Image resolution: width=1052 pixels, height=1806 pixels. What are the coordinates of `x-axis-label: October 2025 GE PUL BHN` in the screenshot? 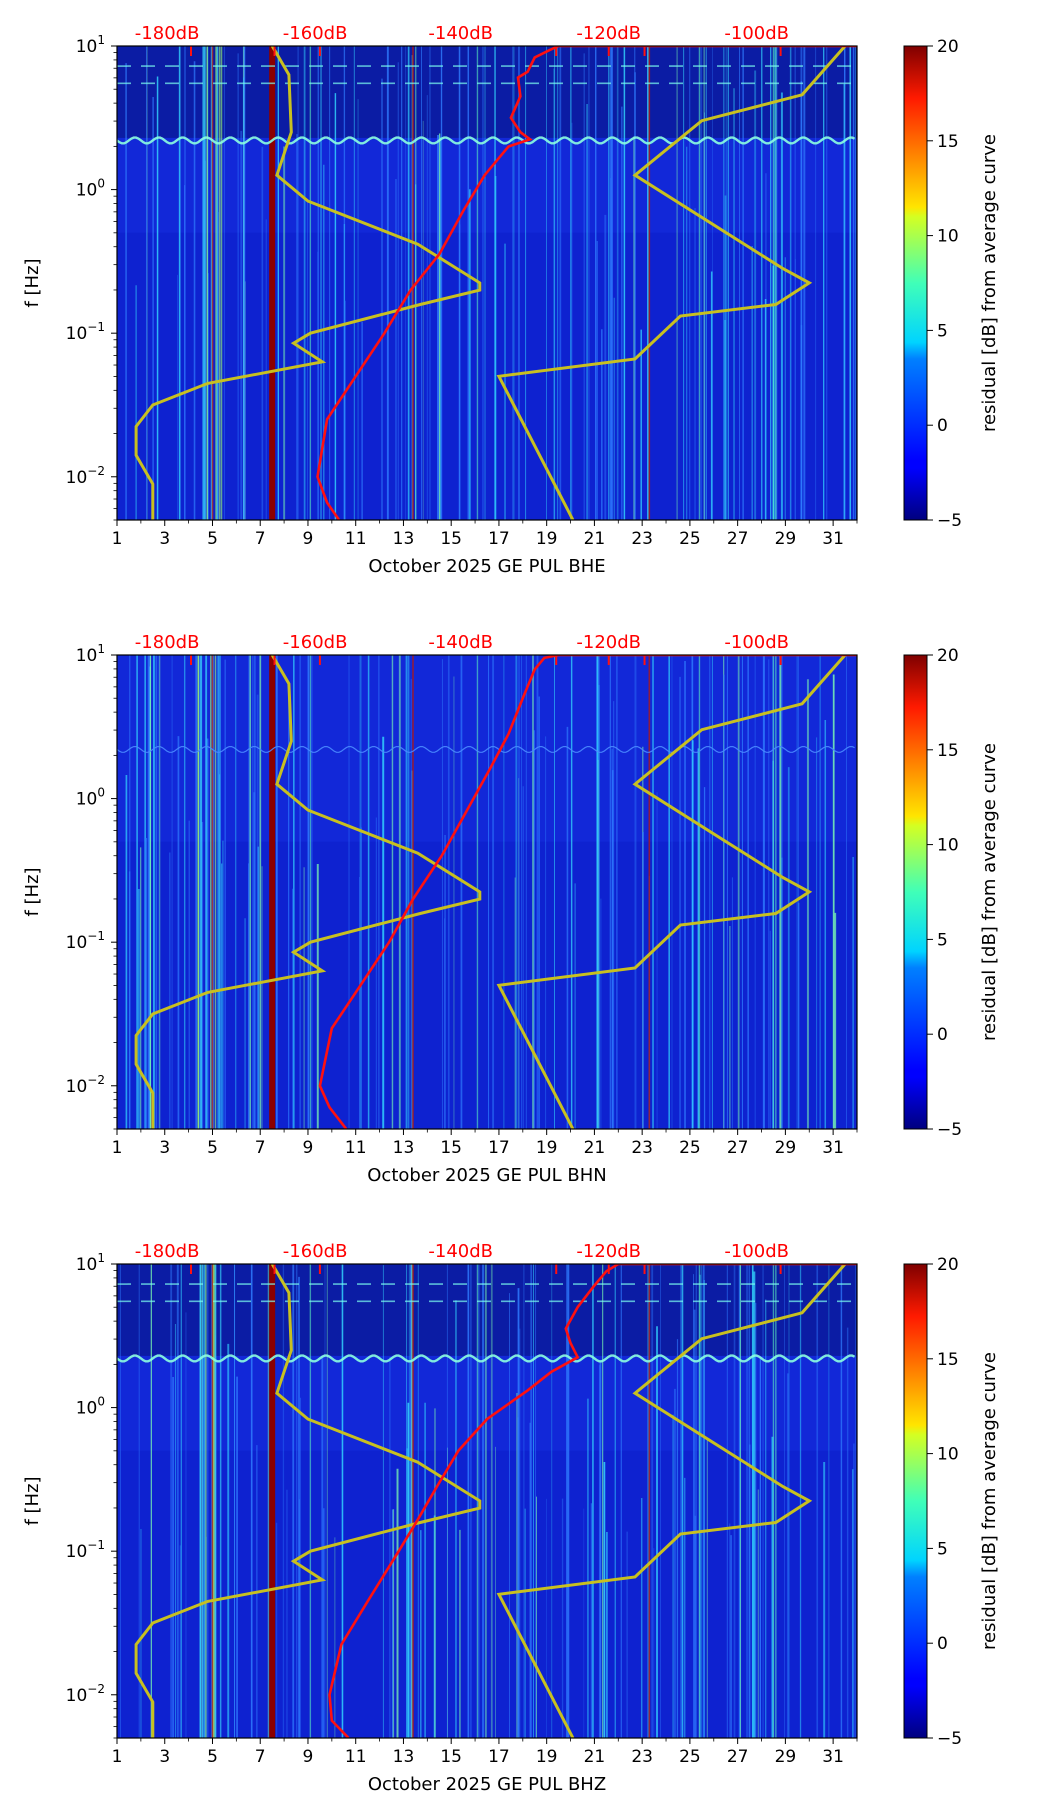 It's located at (486, 1175).